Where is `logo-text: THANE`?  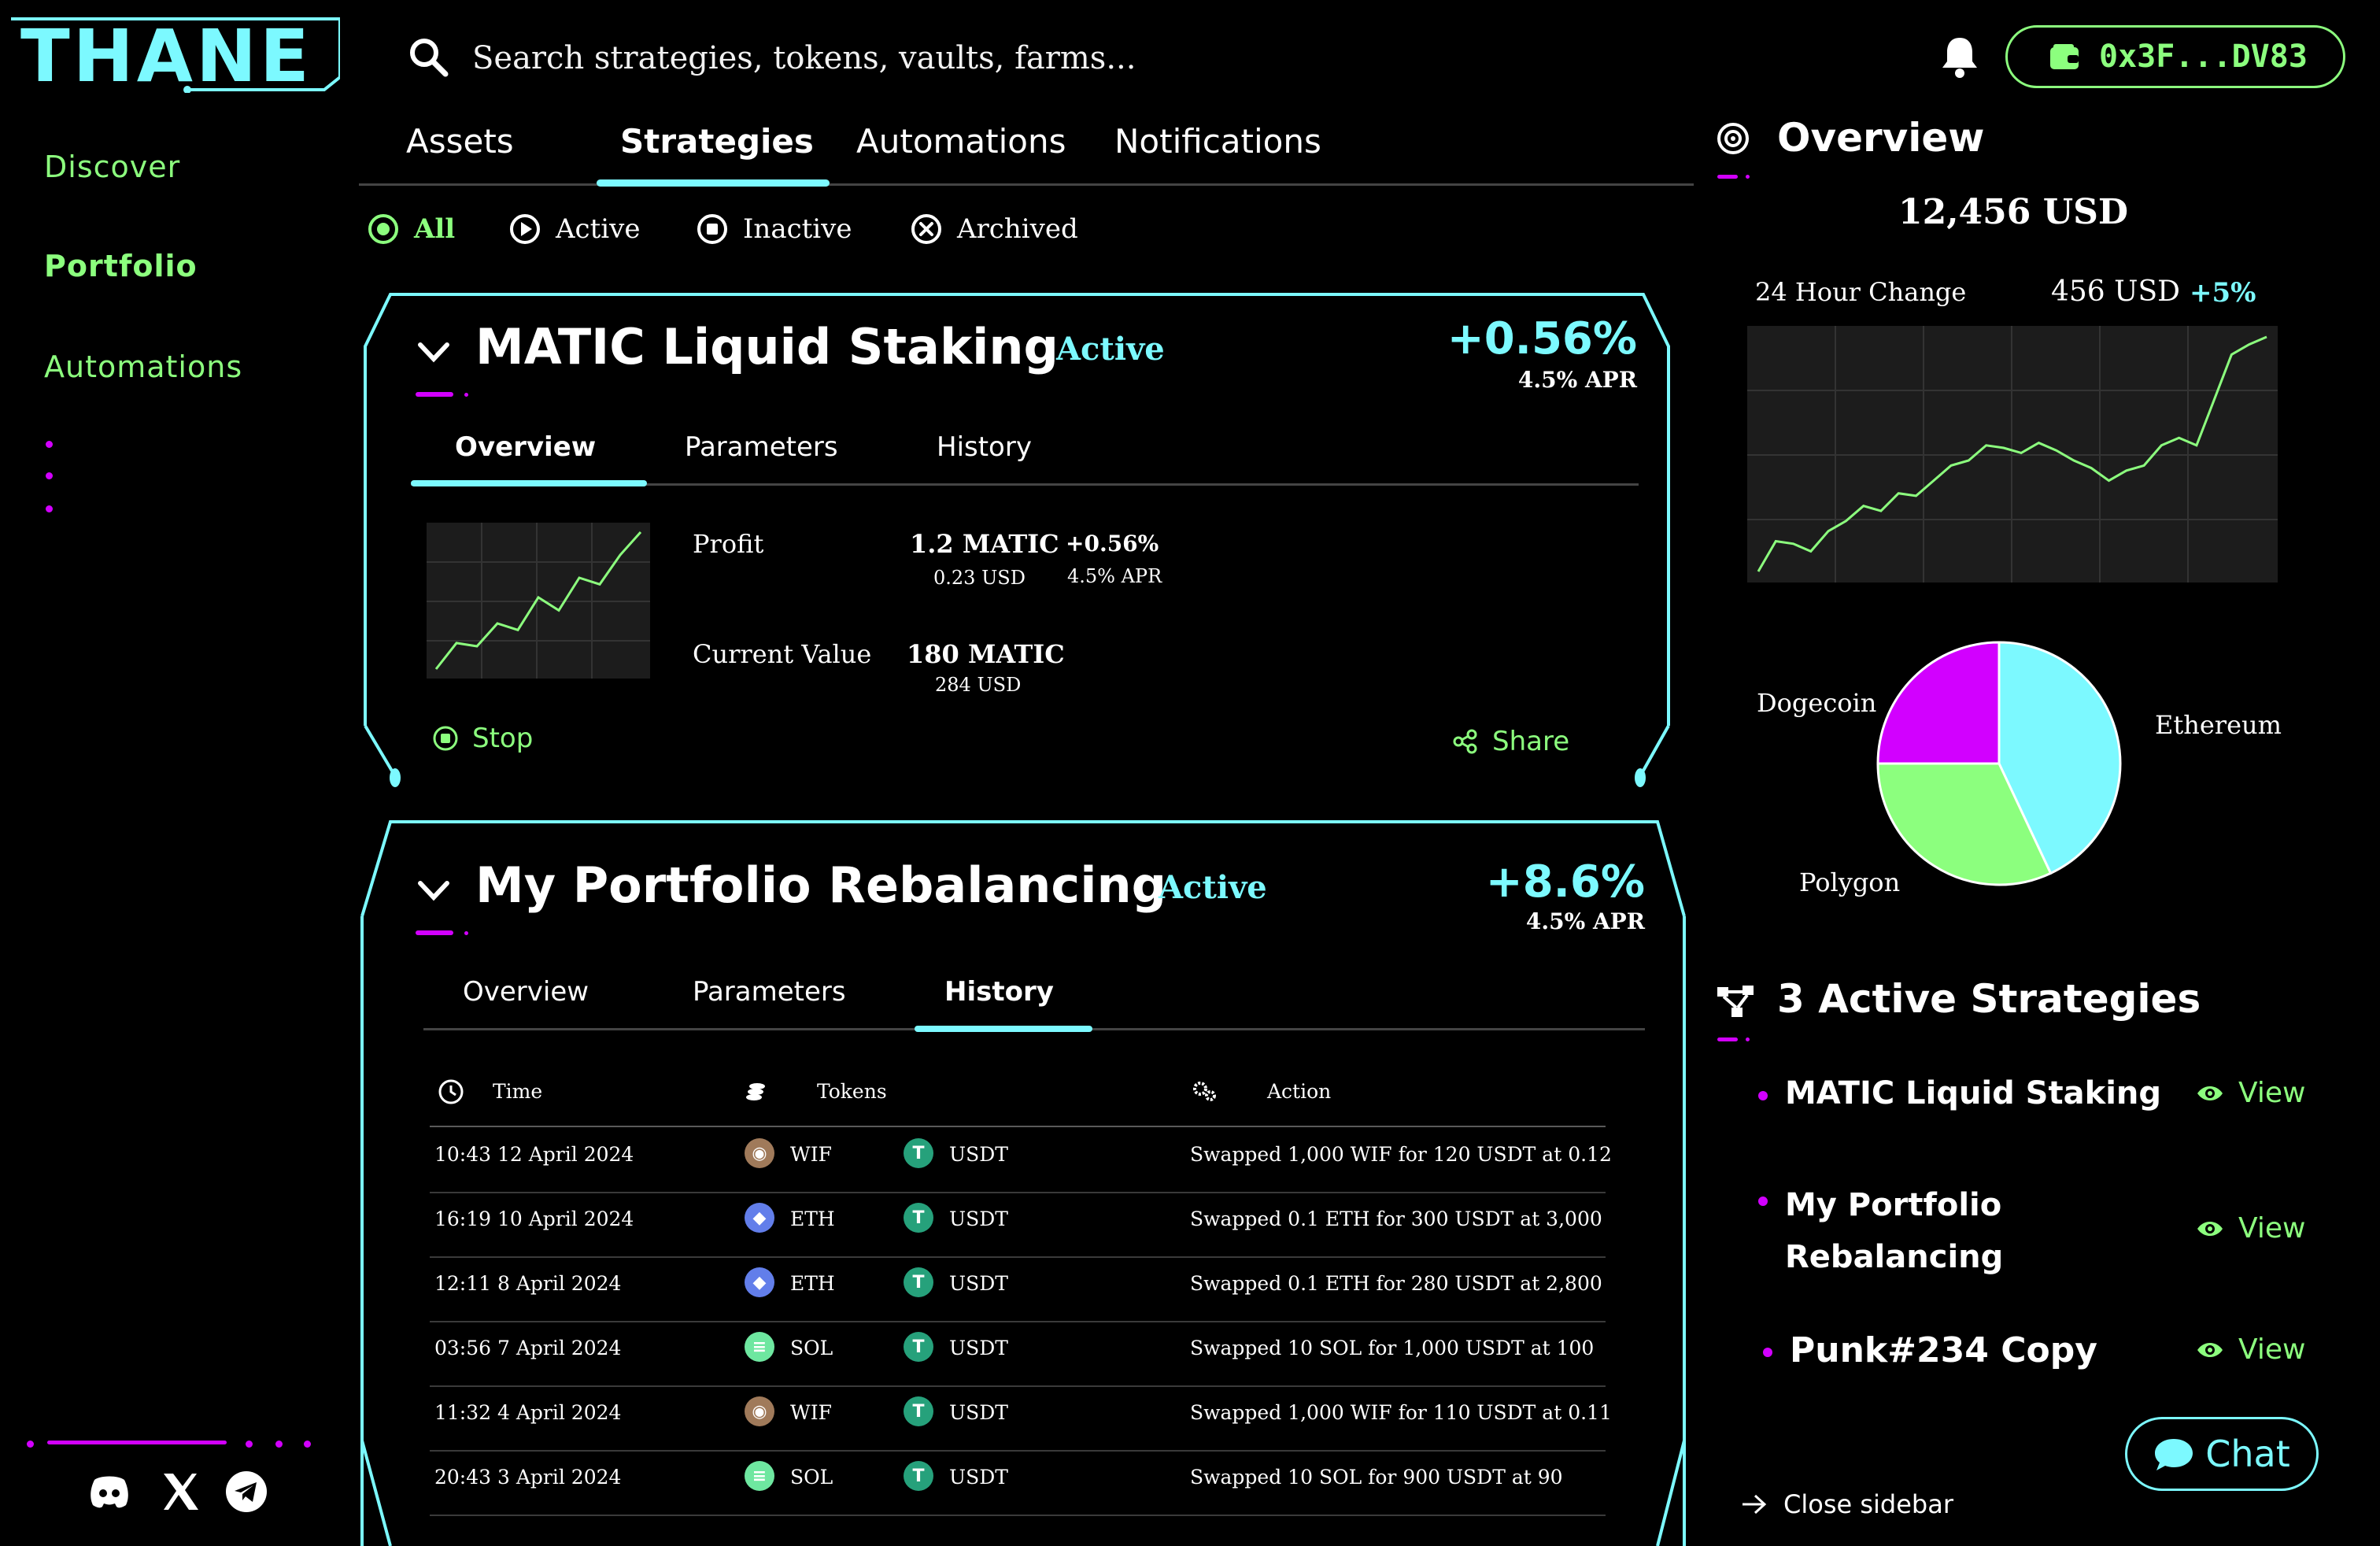 logo-text: THANE is located at coordinates (166, 56).